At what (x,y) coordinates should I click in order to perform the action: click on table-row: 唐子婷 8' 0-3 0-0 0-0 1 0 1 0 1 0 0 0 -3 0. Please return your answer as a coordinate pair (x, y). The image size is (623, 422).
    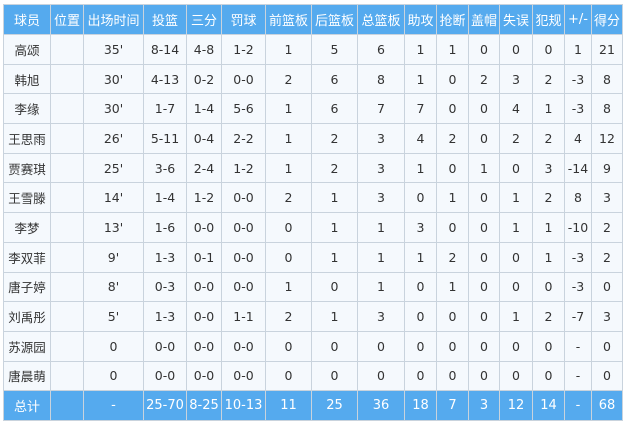
    Looking at the image, I should click on (313, 287).